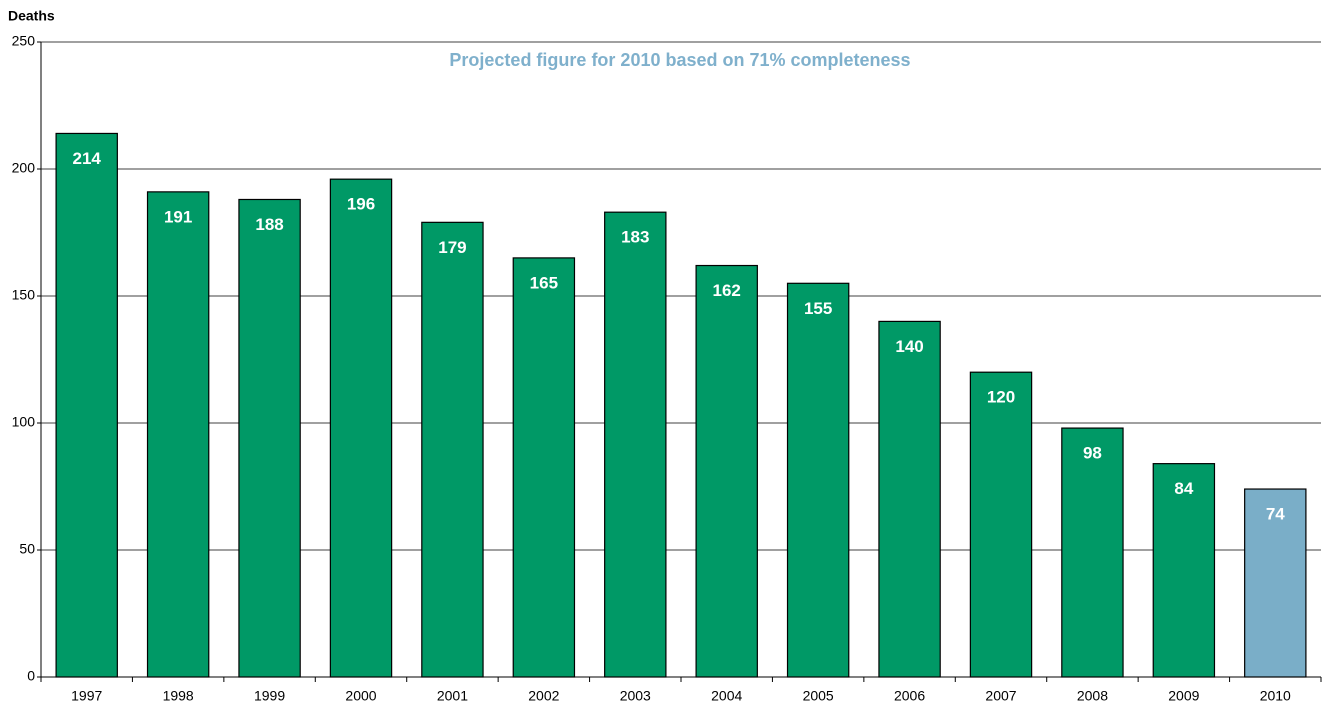 Image resolution: width=1325 pixels, height=713 pixels. What do you see at coordinates (818, 308) in the screenshot?
I see `data-label: 155` at bounding box center [818, 308].